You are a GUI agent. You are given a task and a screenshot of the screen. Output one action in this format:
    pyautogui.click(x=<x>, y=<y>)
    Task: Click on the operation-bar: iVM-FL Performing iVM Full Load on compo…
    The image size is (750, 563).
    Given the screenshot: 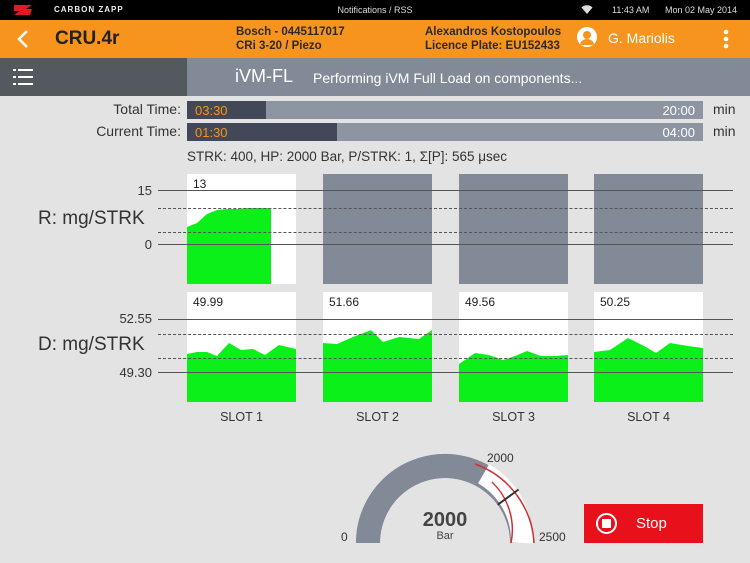 What is the action you would take?
    pyautogui.click(x=468, y=77)
    